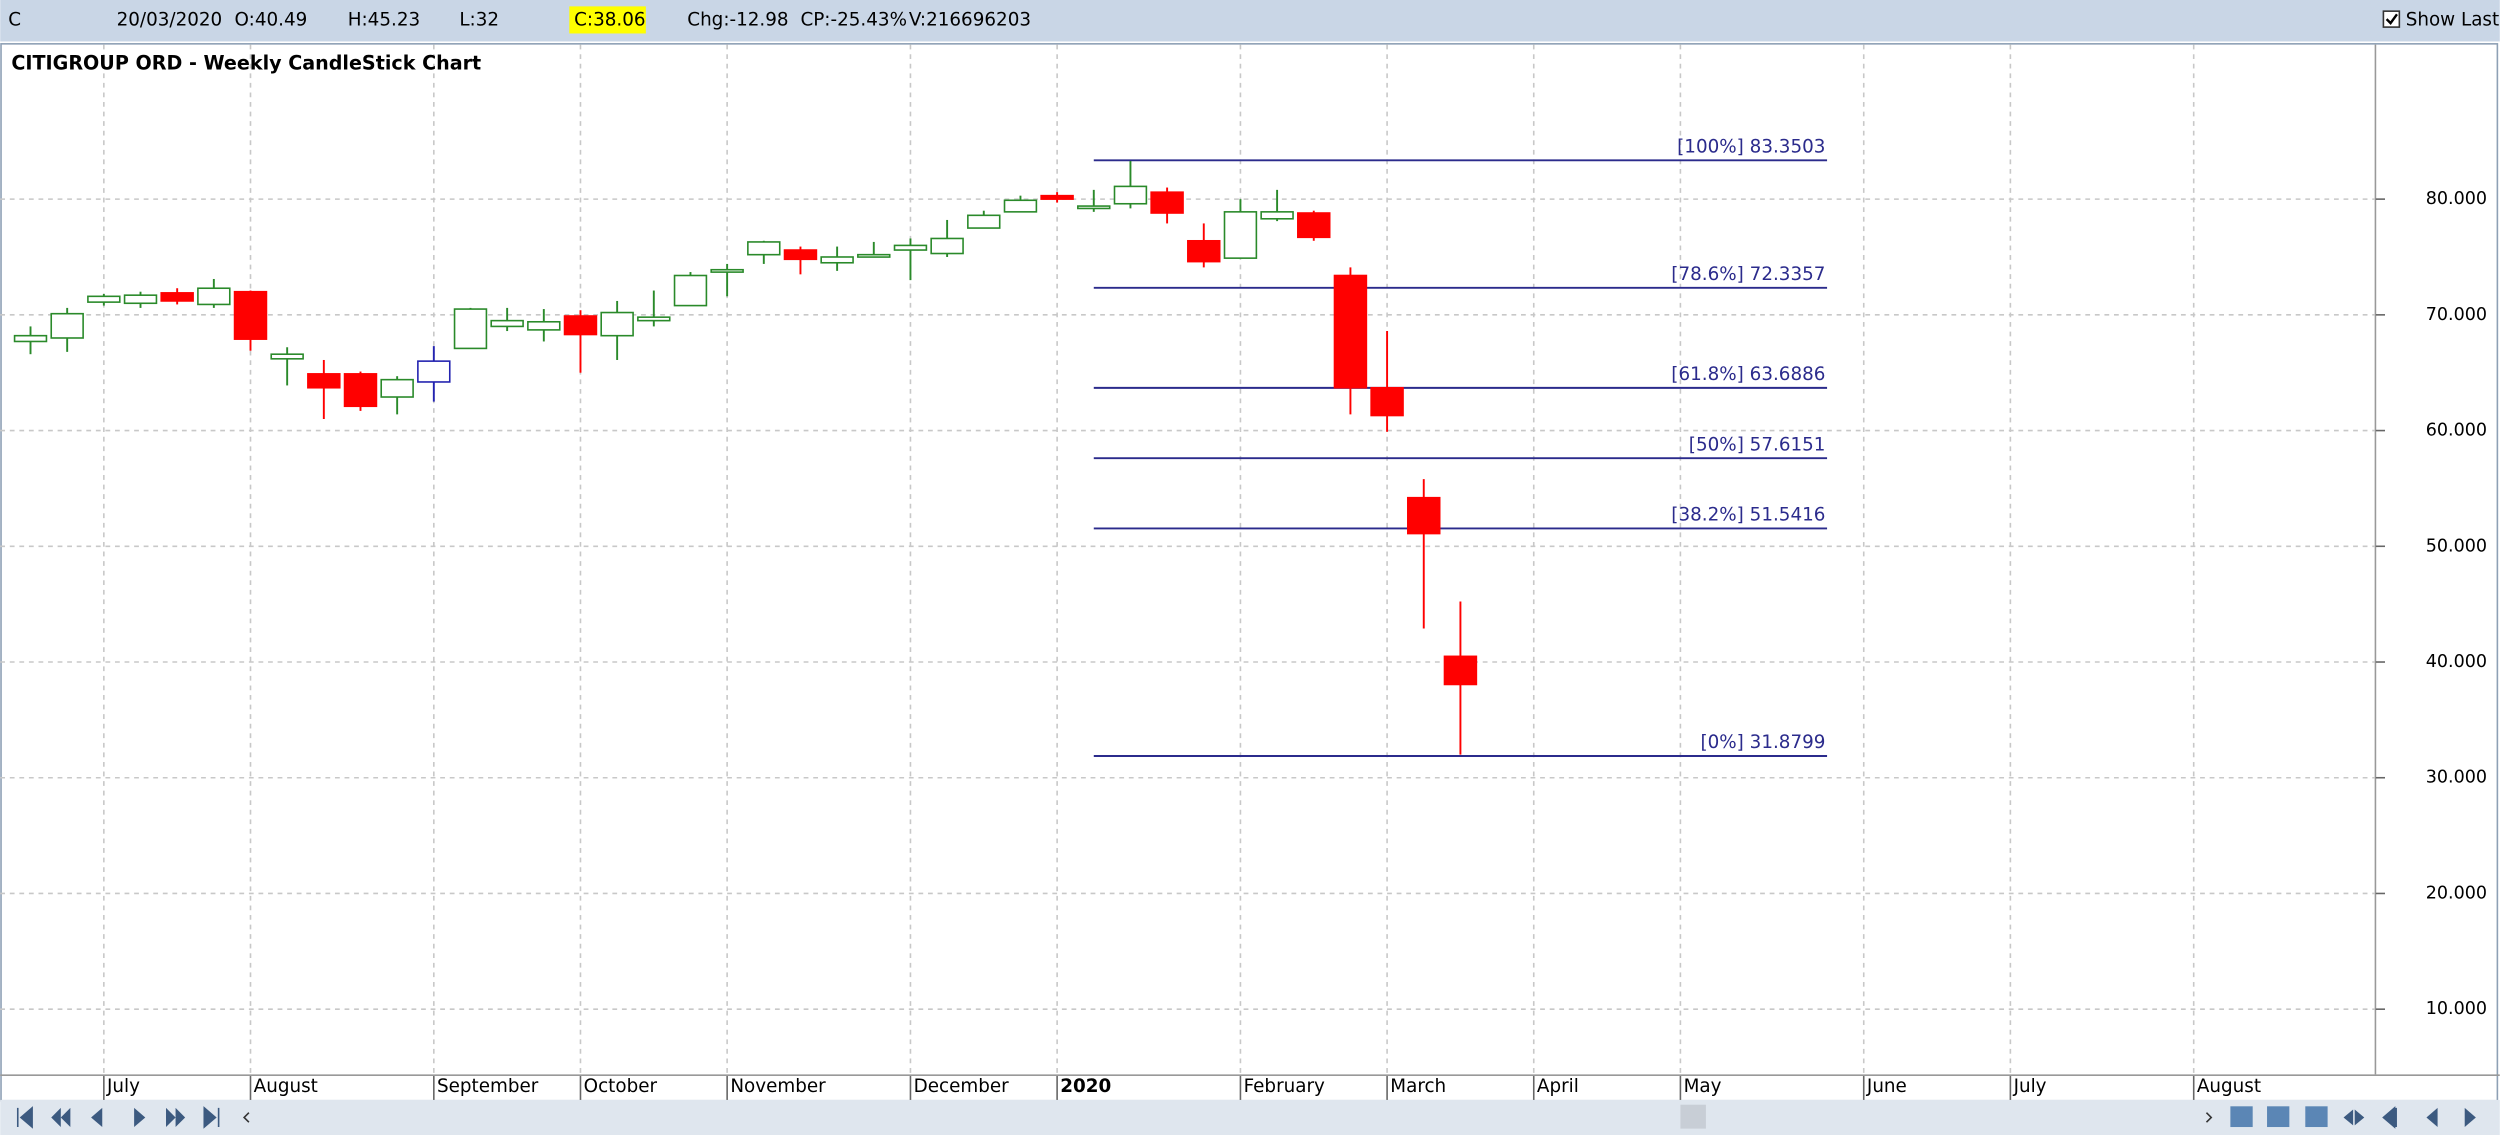 The height and width of the screenshot is (1135, 2500). I want to click on checkbox, so click(2391, 19).